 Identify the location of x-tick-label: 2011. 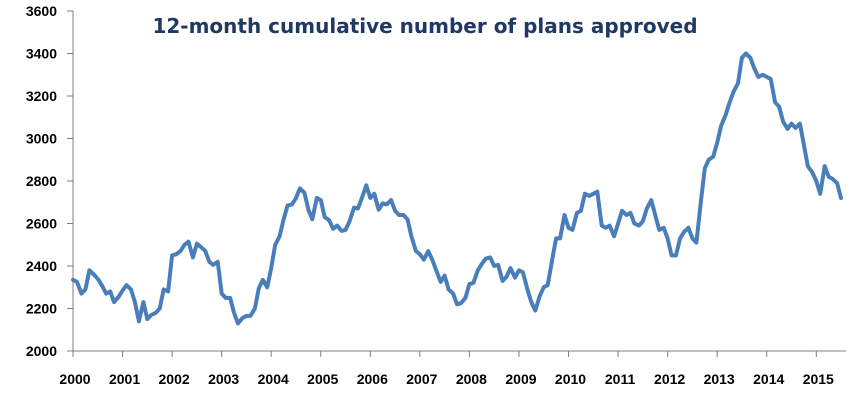
(620, 379).